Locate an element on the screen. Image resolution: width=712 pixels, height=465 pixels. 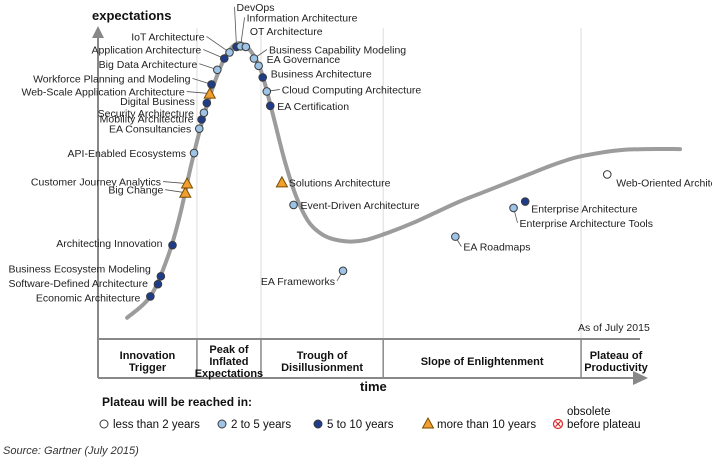
point-label: Security Architecture is located at coordinates (146, 114).